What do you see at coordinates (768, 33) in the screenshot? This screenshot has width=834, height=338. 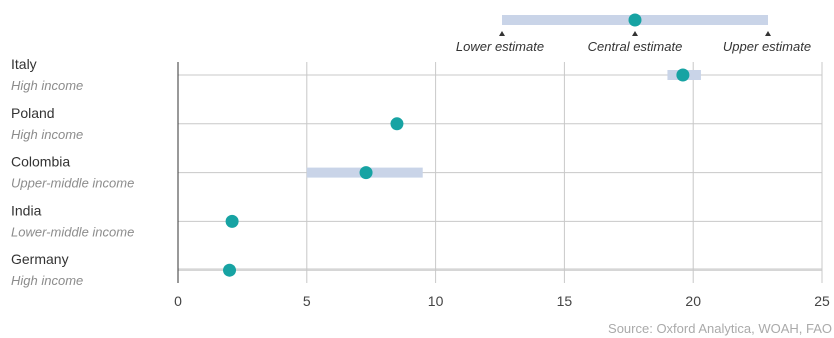 I see `legend-upper-marker` at bounding box center [768, 33].